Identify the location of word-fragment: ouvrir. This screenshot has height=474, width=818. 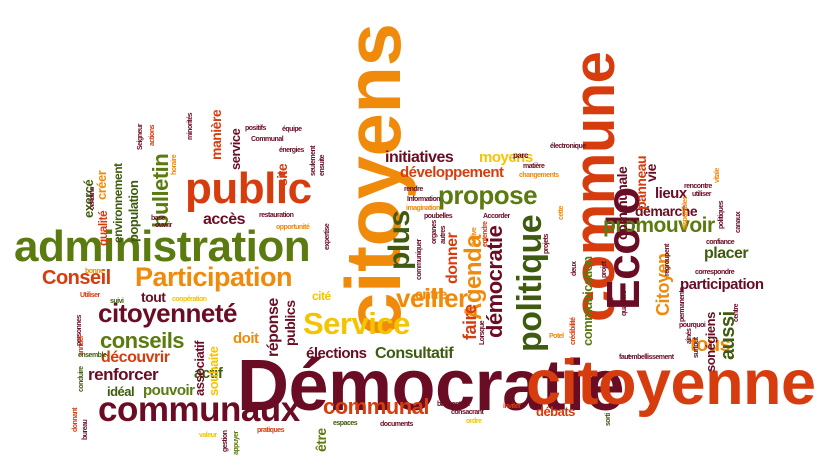
(163, 225).